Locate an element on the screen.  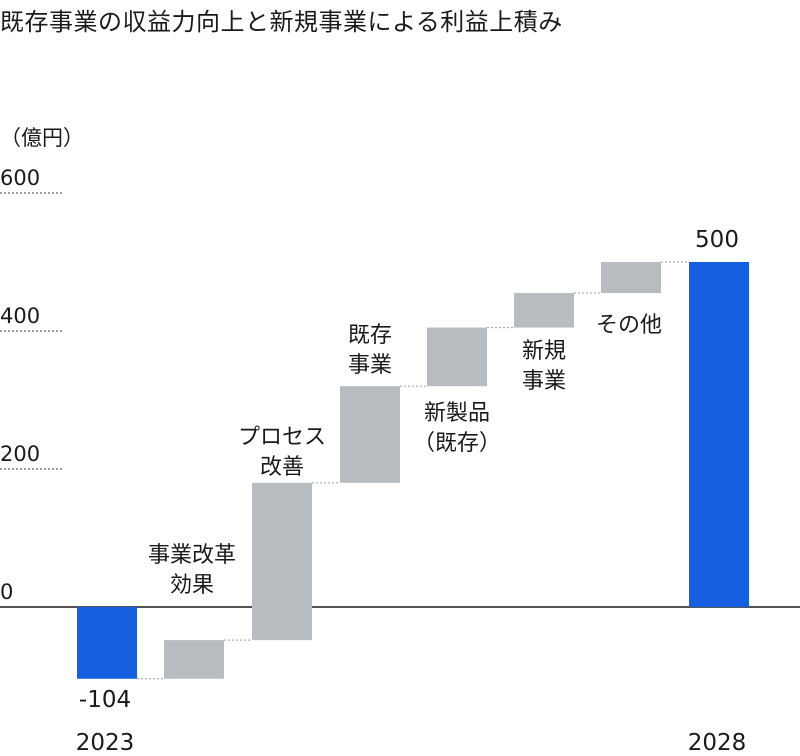
category-label-line1: その他 is located at coordinates (629, 325).